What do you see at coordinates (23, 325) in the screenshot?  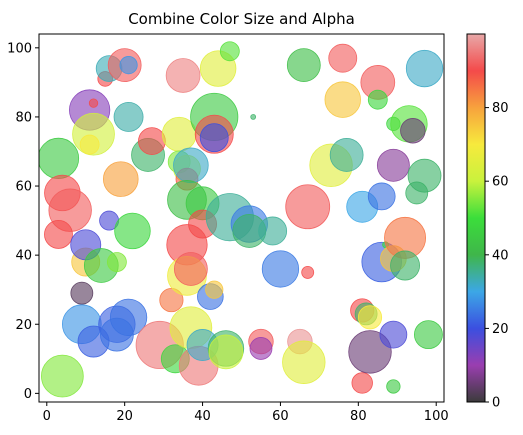 I see `y-tick-label: 20` at bounding box center [23, 325].